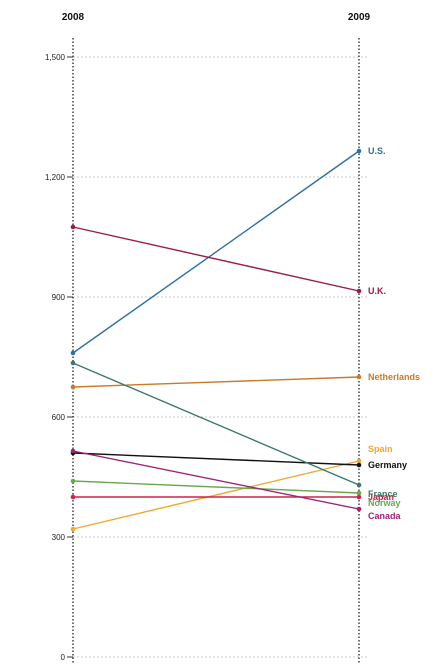 Image resolution: width=433 pixels, height=664 pixels. What do you see at coordinates (59, 297) in the screenshot?
I see `y-tick-label: 900` at bounding box center [59, 297].